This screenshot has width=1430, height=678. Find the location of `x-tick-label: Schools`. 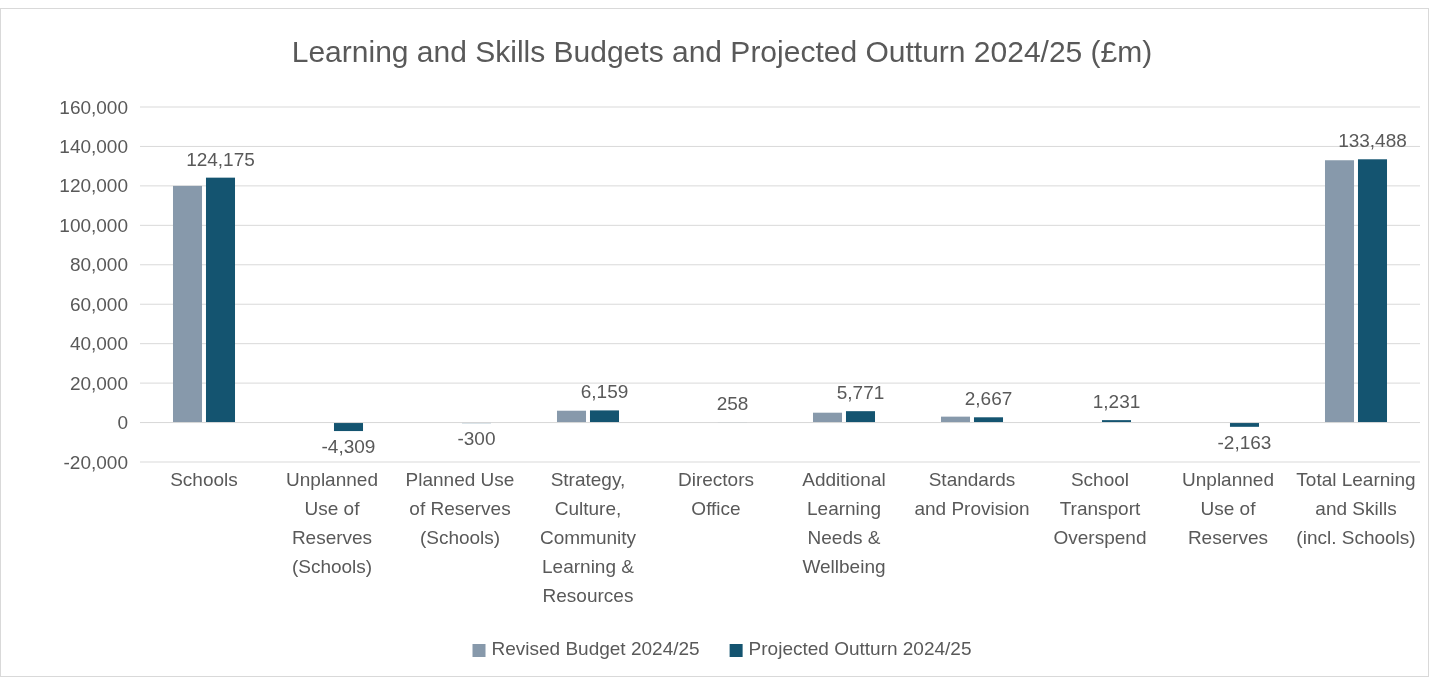

x-tick-label: Schools is located at coordinates (204, 479).